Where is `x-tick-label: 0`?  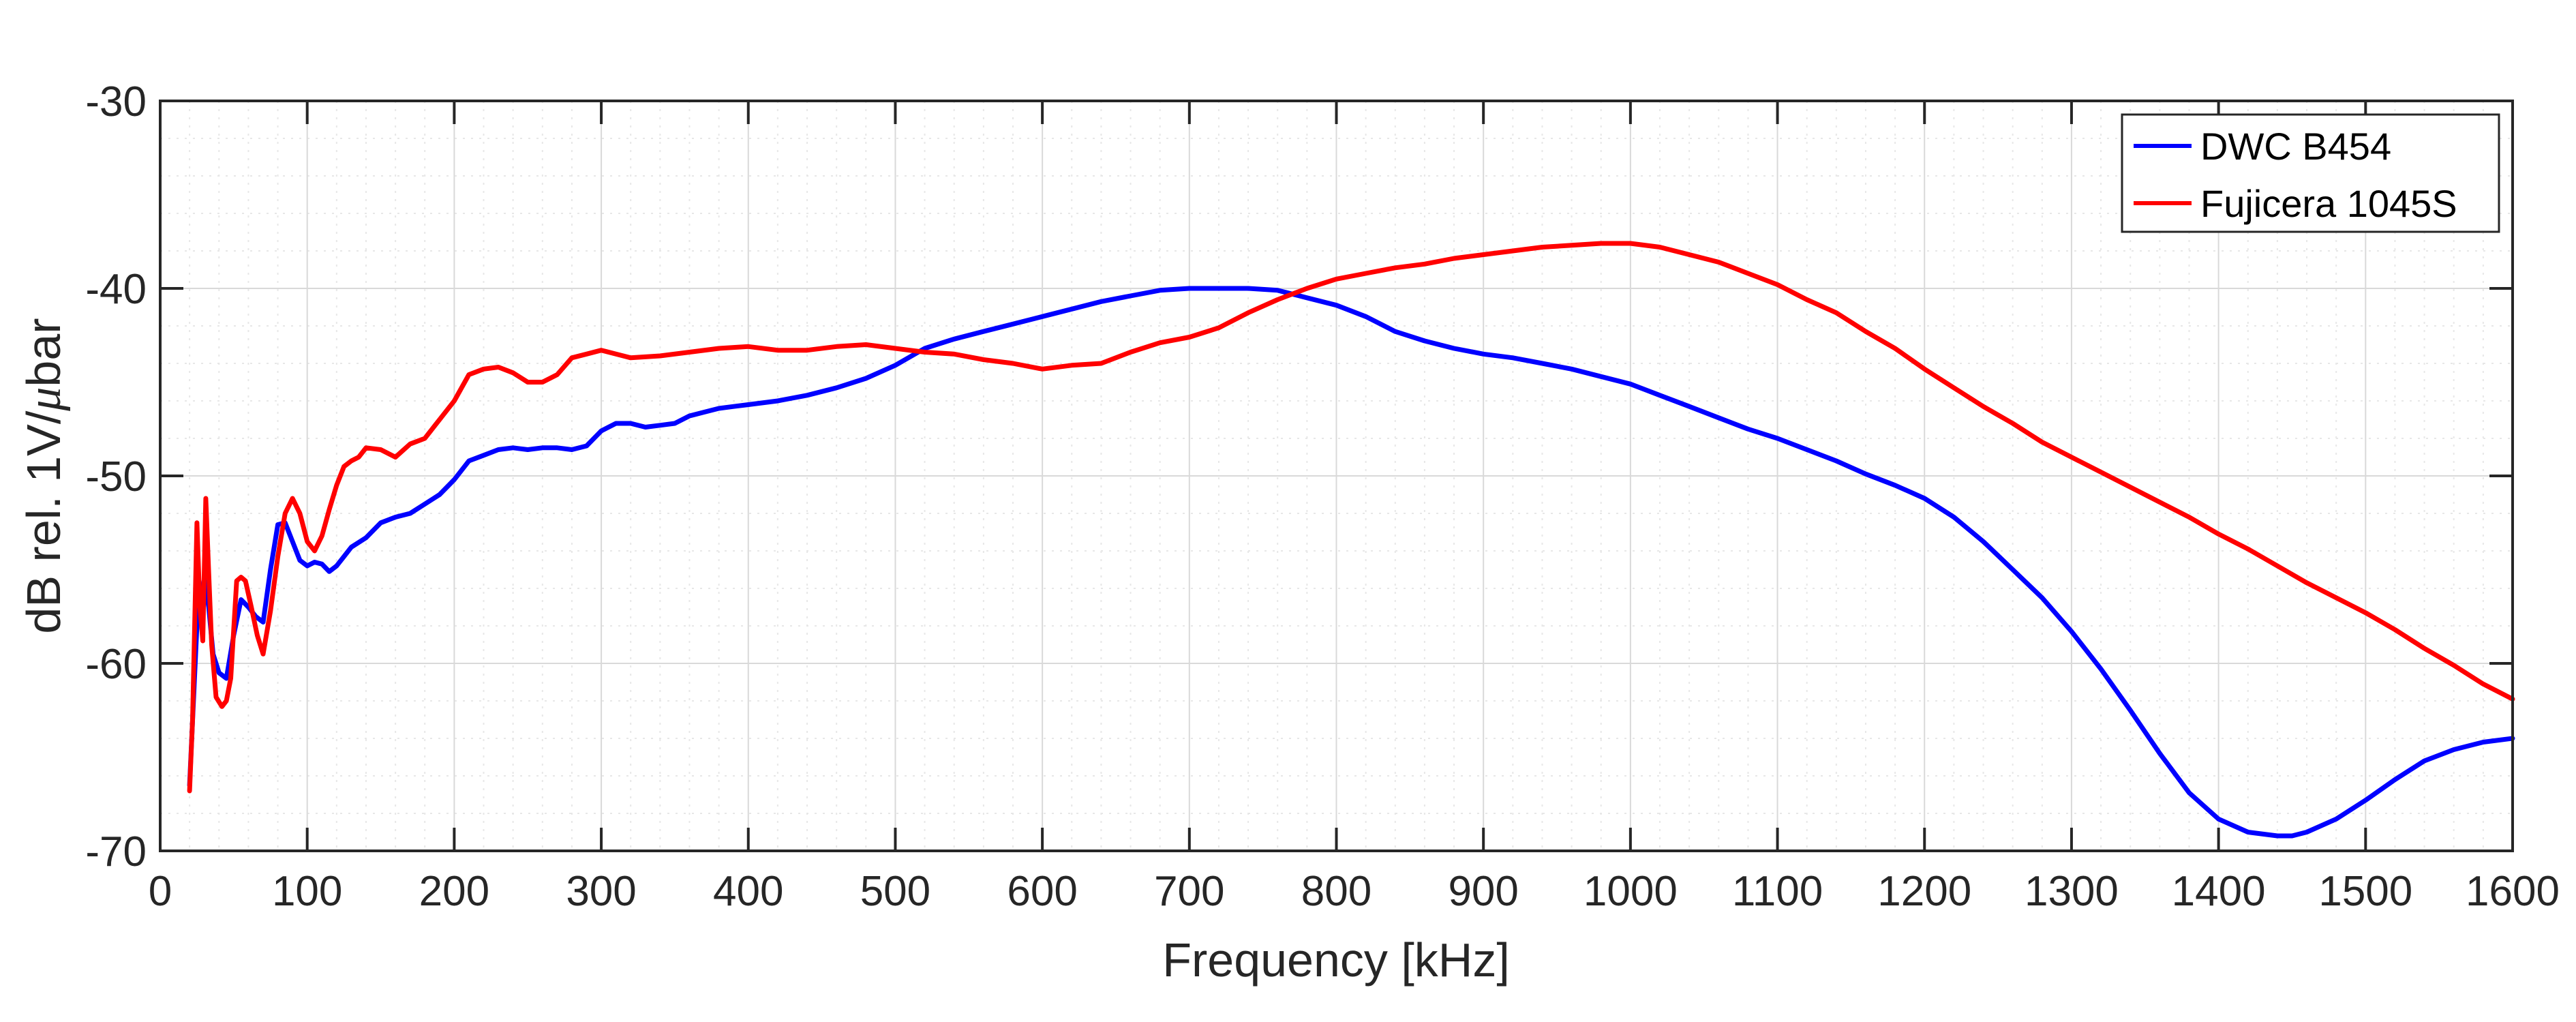 x-tick-label: 0 is located at coordinates (160, 891).